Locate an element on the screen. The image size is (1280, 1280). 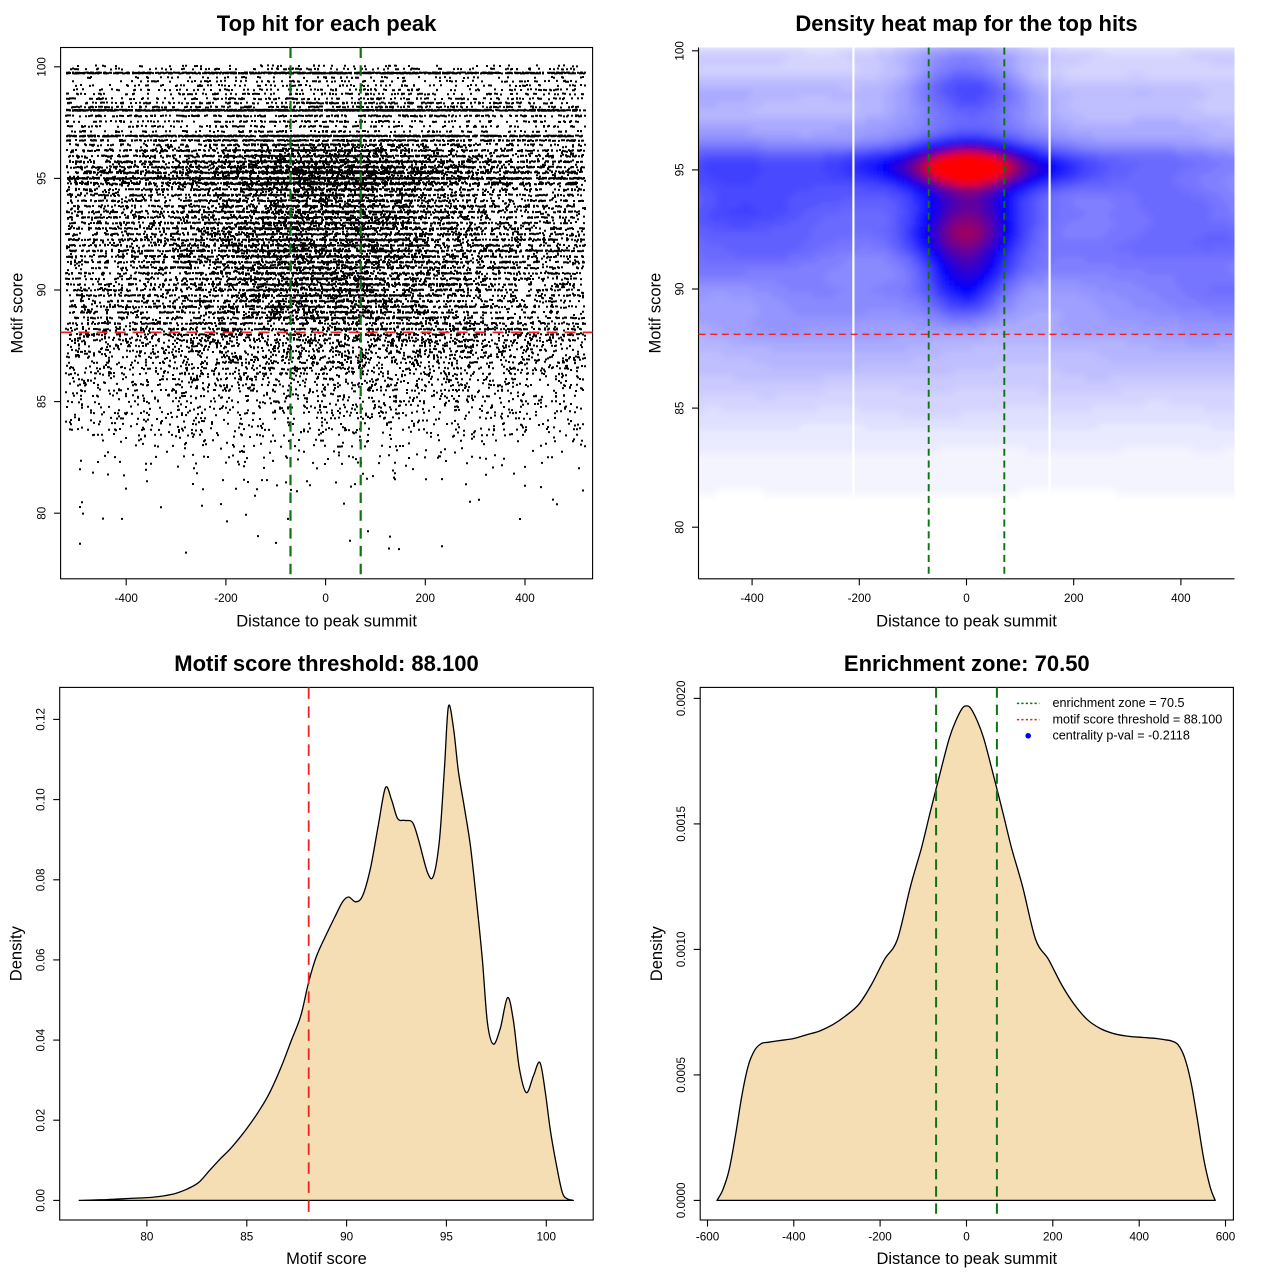
svg-text: 0.04 is located at coordinates (41, 1039).